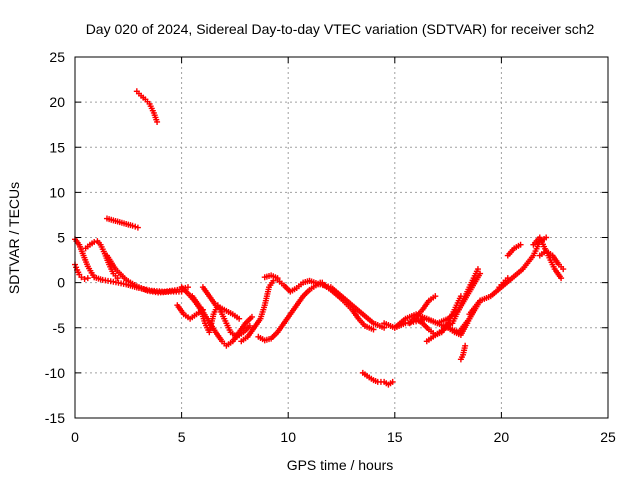 Image resolution: width=640 pixels, height=480 pixels. What do you see at coordinates (59, 328) in the screenshot?
I see `y-tick-label: -5` at bounding box center [59, 328].